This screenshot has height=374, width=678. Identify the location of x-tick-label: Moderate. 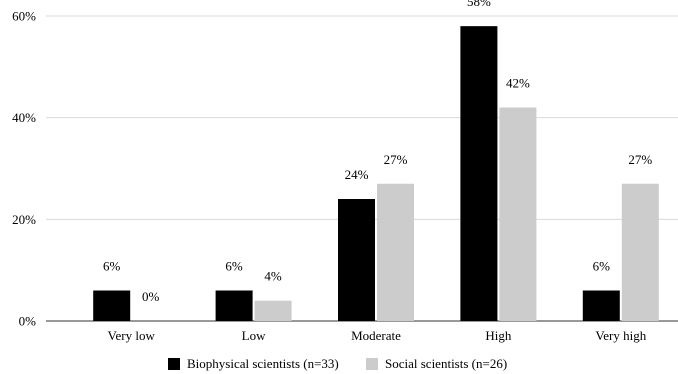
(376, 335).